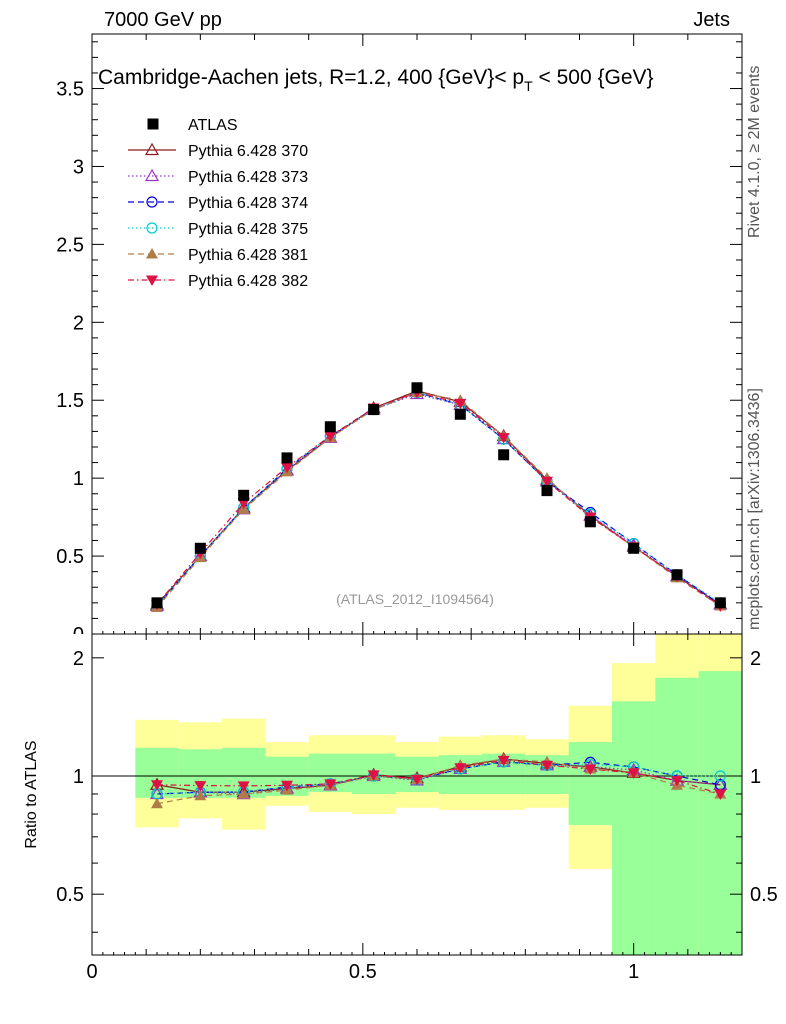 The height and width of the screenshot is (1024, 786). I want to click on ratio-y-tick-label-right: 0.5, so click(764, 895).